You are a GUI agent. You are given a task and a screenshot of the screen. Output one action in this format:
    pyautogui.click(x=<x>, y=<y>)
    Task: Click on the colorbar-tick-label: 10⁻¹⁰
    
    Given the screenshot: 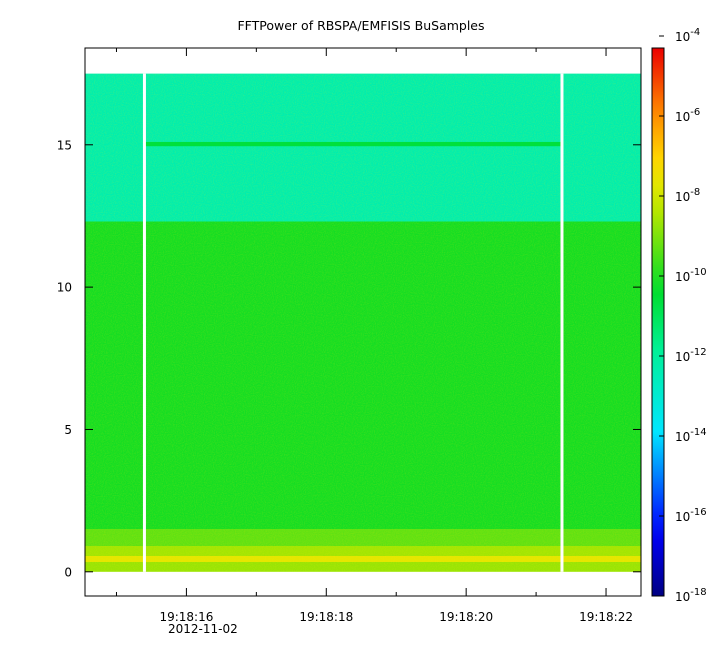 What is the action you would take?
    pyautogui.click(x=691, y=275)
    